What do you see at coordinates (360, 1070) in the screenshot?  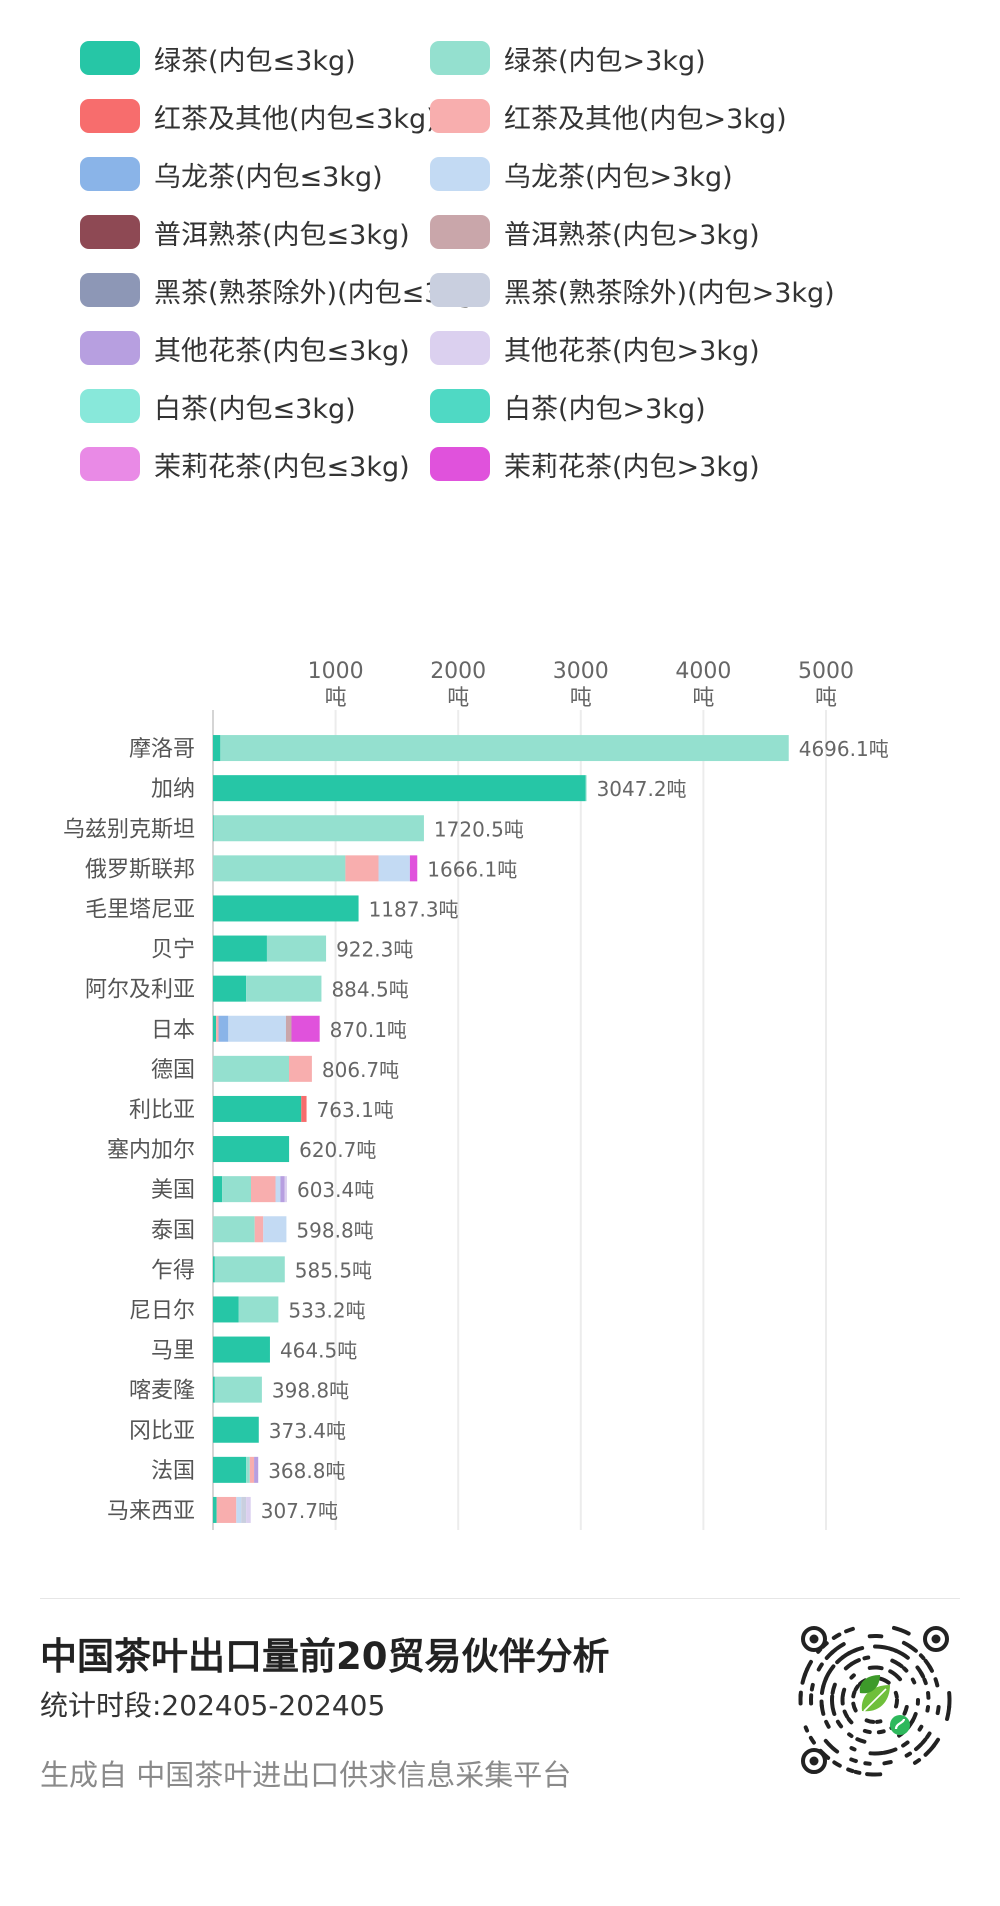 I see `data-label: 806.7吨` at bounding box center [360, 1070].